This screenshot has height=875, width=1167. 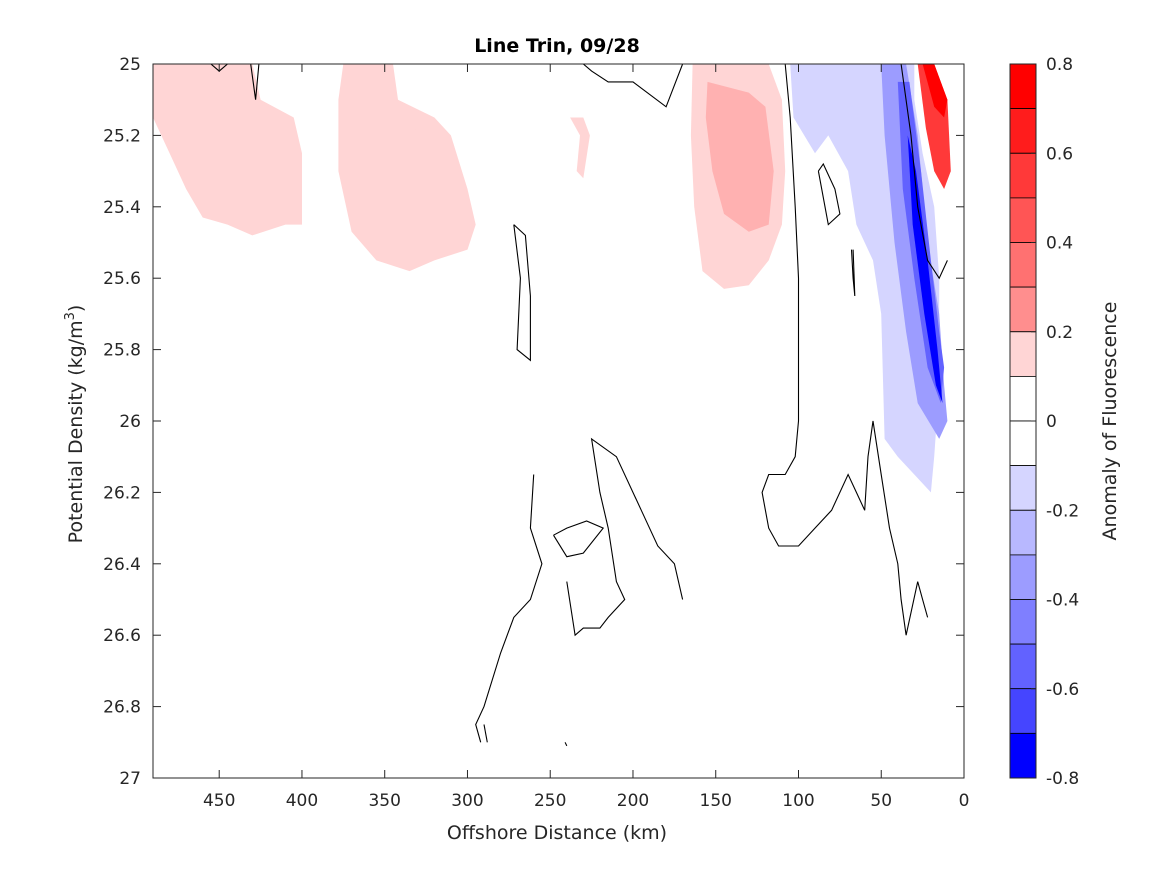 I want to click on colorbar-tick-label: 0.6, so click(x=1059, y=154).